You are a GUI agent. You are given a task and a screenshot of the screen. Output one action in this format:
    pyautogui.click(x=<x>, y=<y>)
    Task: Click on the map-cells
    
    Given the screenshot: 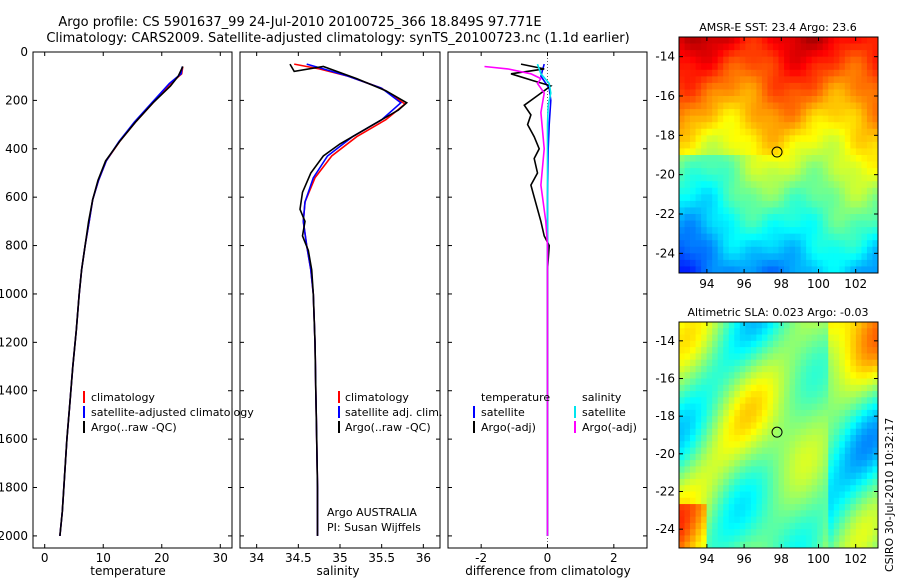 What is the action you would take?
    pyautogui.click(x=779, y=155)
    